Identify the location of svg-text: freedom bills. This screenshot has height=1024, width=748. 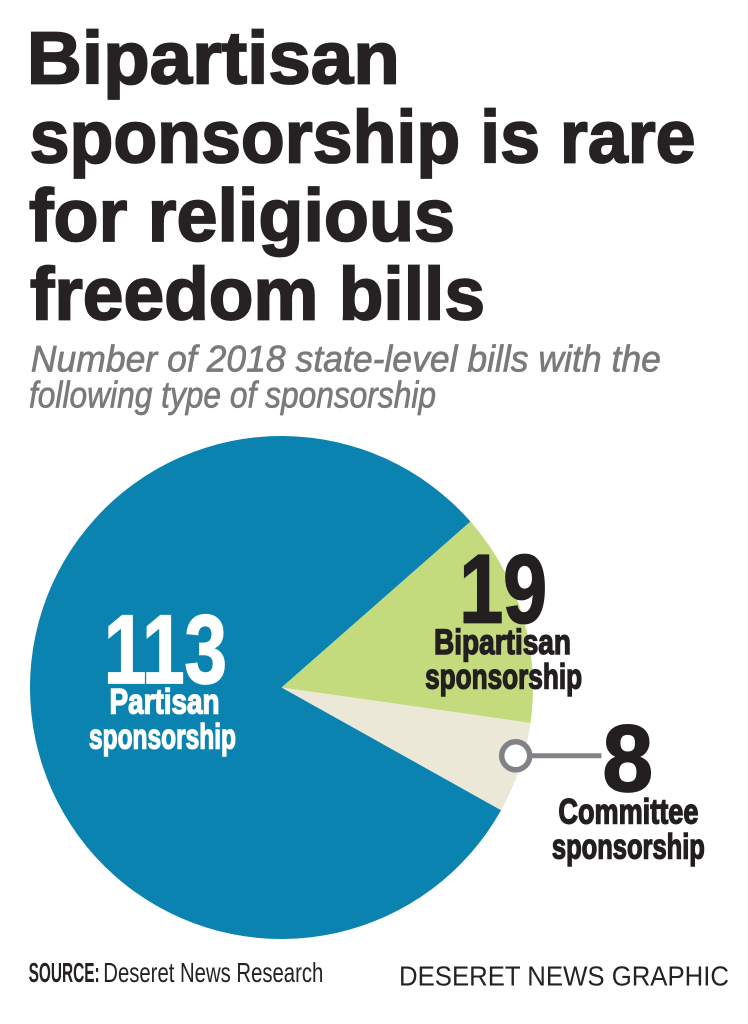
(257, 294).